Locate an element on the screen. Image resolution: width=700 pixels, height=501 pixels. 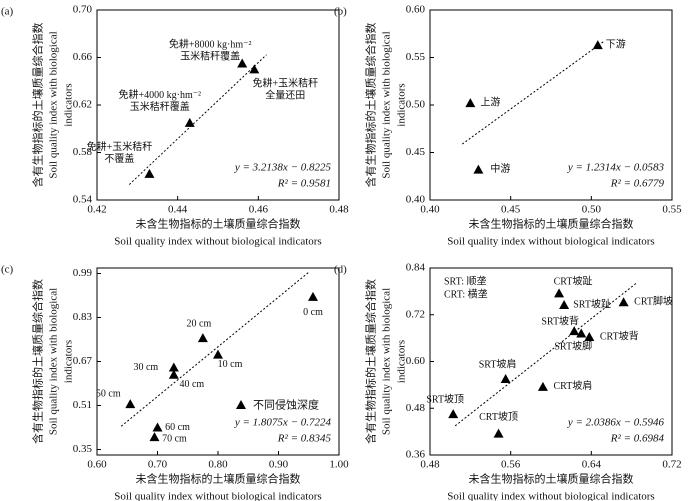
point-label: 60 cm is located at coordinates (177, 427).